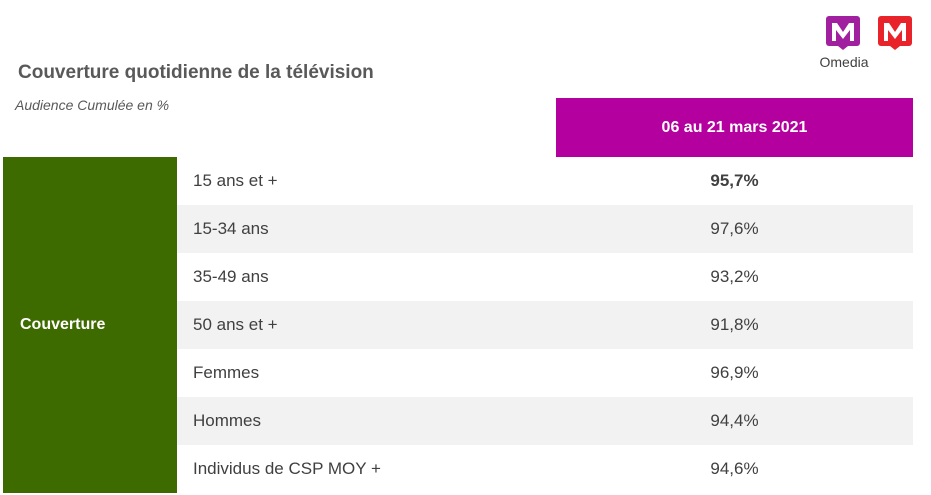 This screenshot has width=931, height=495. Describe the element at coordinates (235, 180) in the screenshot. I see `row-label: 15 ans et +` at that location.